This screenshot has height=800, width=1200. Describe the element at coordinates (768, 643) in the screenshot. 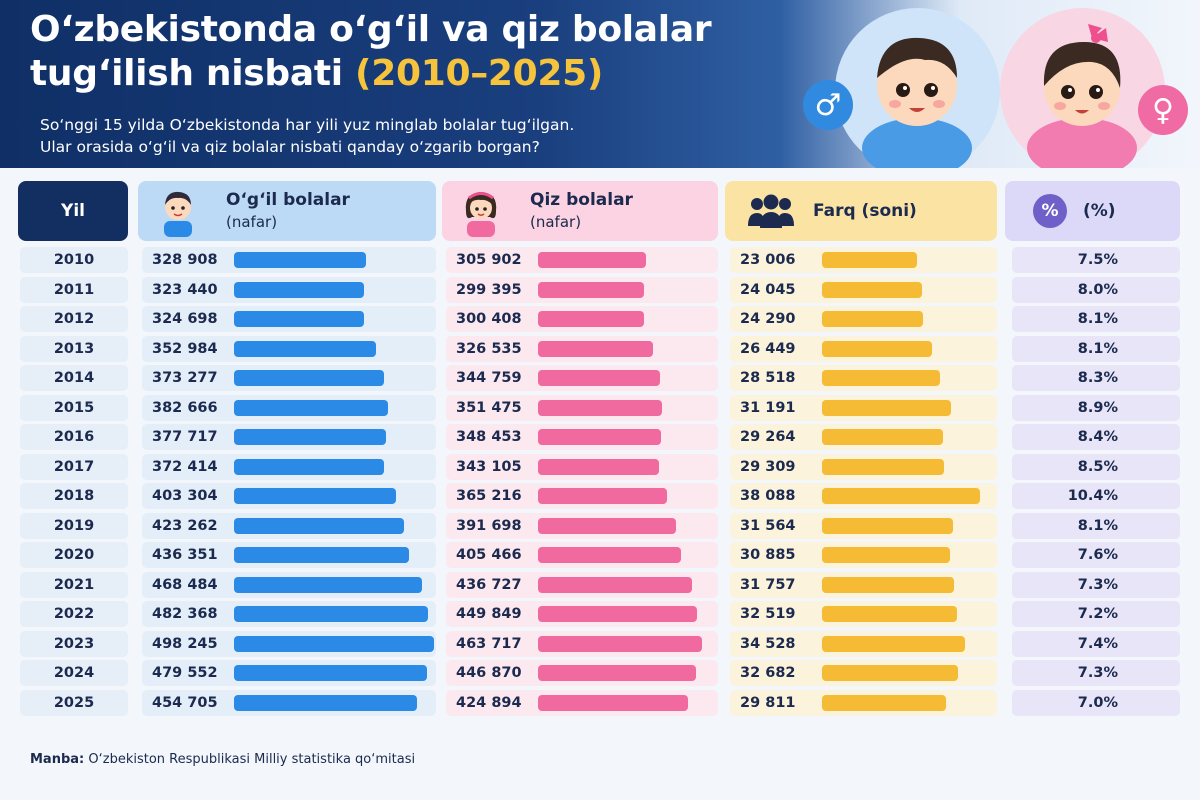

I see `row-diff-value: 34 528` at that location.